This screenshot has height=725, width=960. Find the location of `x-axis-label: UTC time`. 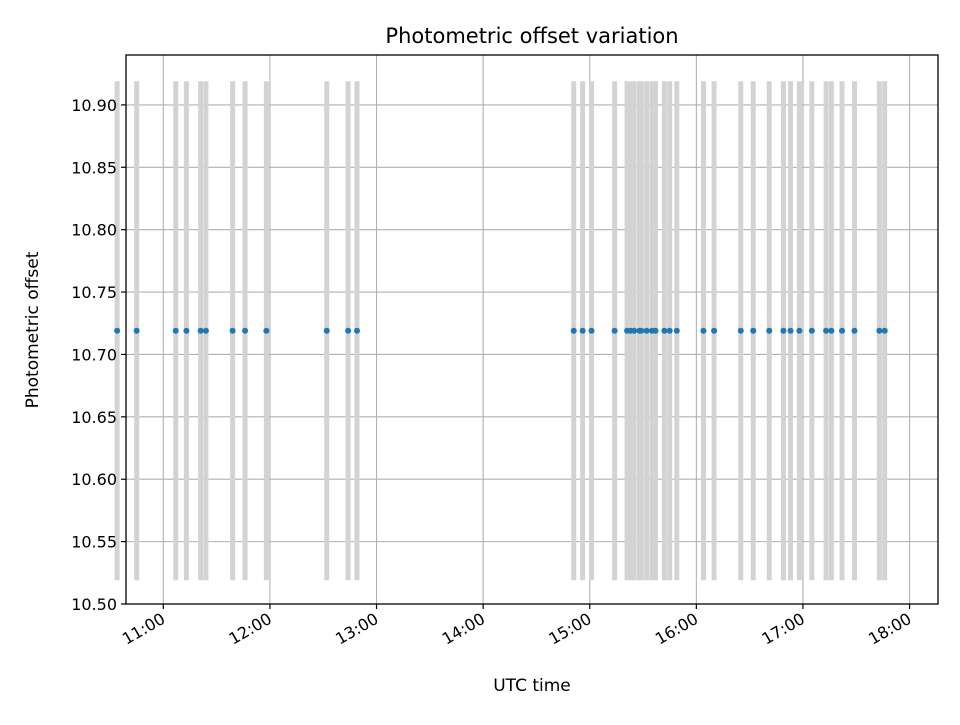

x-axis-label: UTC time is located at coordinates (532, 686).